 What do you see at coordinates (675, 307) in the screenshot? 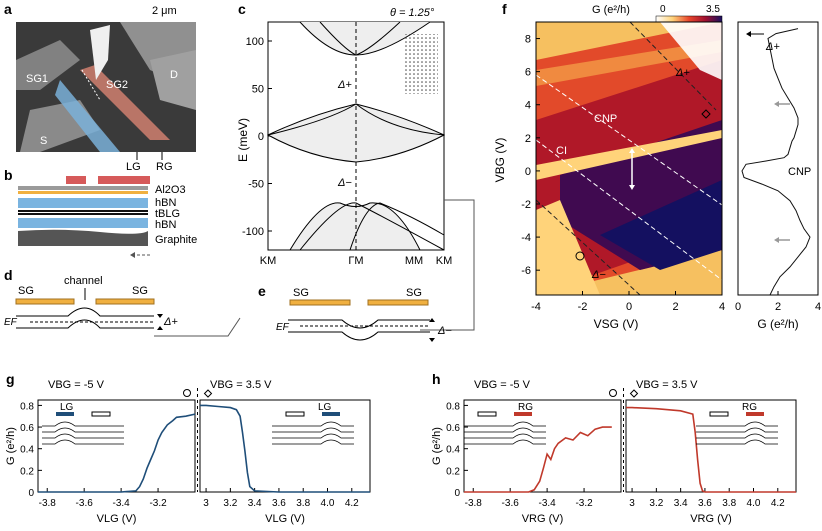
I see `x-tick-label: 2` at bounding box center [675, 307].